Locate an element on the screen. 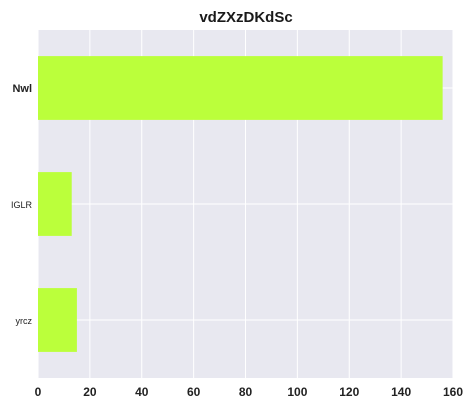 The image size is (476, 408). x-axis-ticks: 0 20 40 60 80 100 120 140 160 is located at coordinates (249, 392).